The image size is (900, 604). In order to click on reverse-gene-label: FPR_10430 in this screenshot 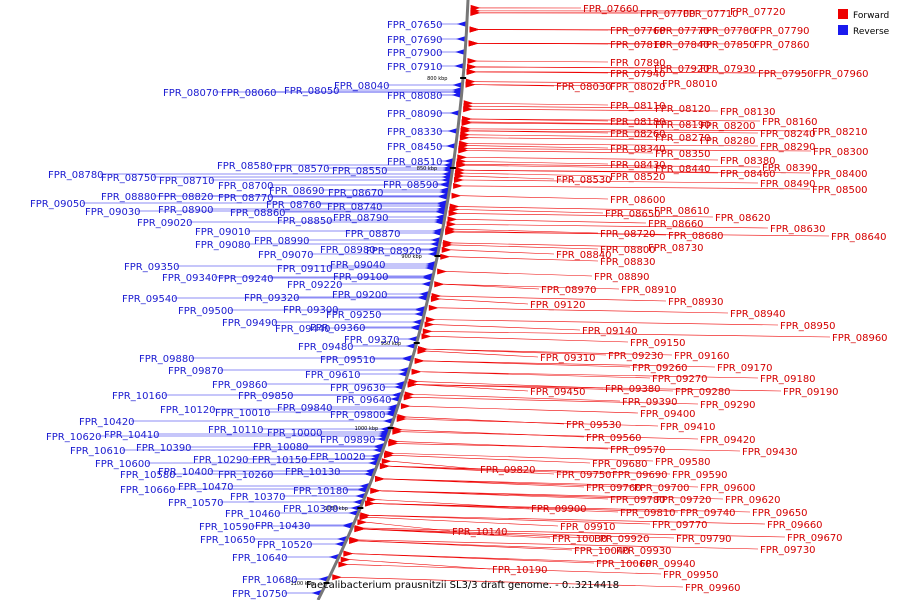, I will do `click(283, 526)`.